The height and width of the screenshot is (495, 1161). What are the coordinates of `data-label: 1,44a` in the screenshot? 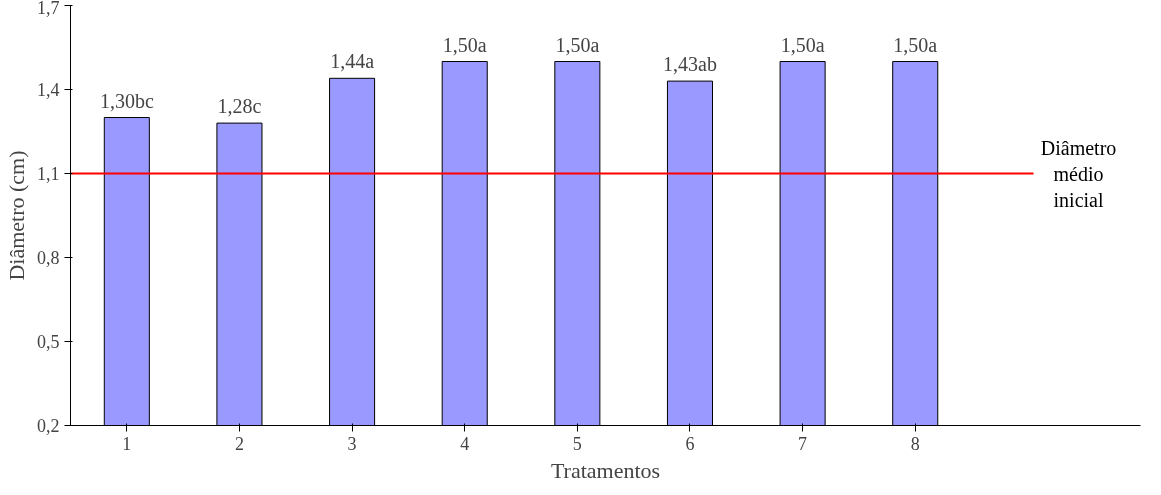 It's located at (352, 61).